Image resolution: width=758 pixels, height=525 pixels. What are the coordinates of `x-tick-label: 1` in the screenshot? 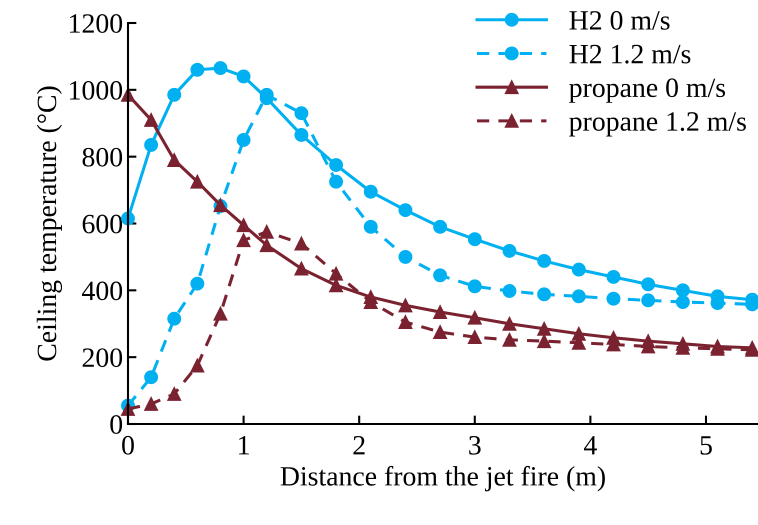 It's located at (244, 445).